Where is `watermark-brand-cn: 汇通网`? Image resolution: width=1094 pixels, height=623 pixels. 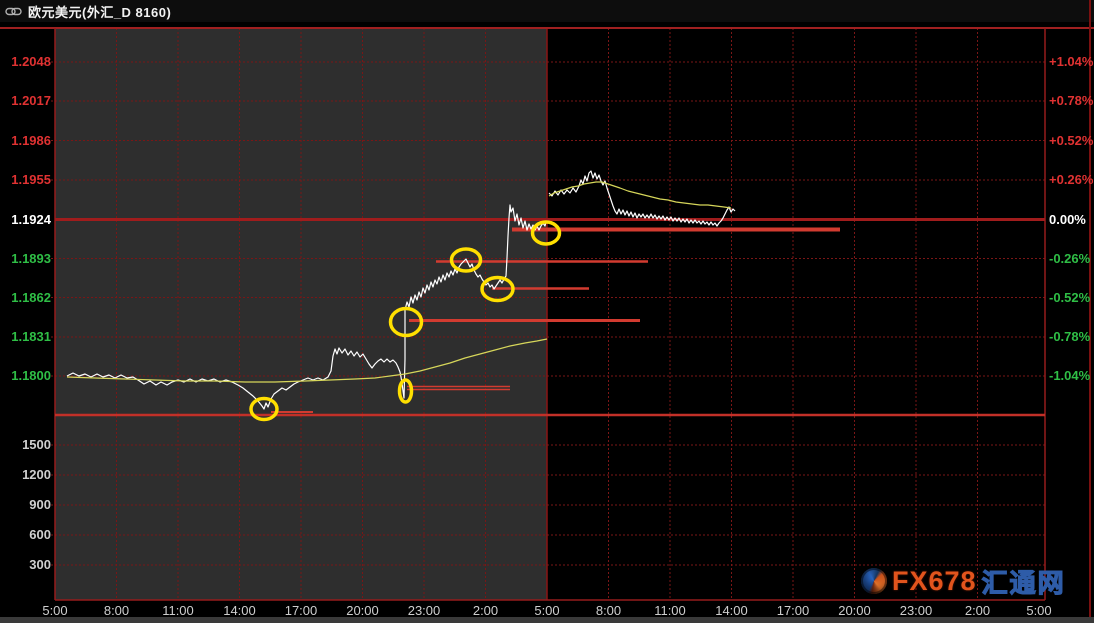 watermark-brand-cn: 汇通网 is located at coordinates (1023, 582).